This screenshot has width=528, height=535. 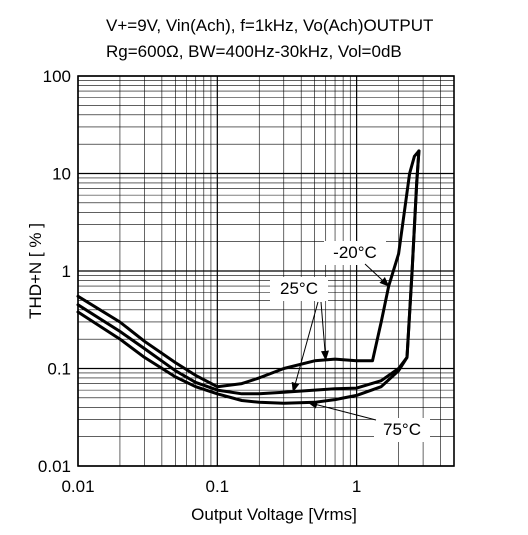 I want to click on y-tick-label: 0.1, so click(x=59, y=369).